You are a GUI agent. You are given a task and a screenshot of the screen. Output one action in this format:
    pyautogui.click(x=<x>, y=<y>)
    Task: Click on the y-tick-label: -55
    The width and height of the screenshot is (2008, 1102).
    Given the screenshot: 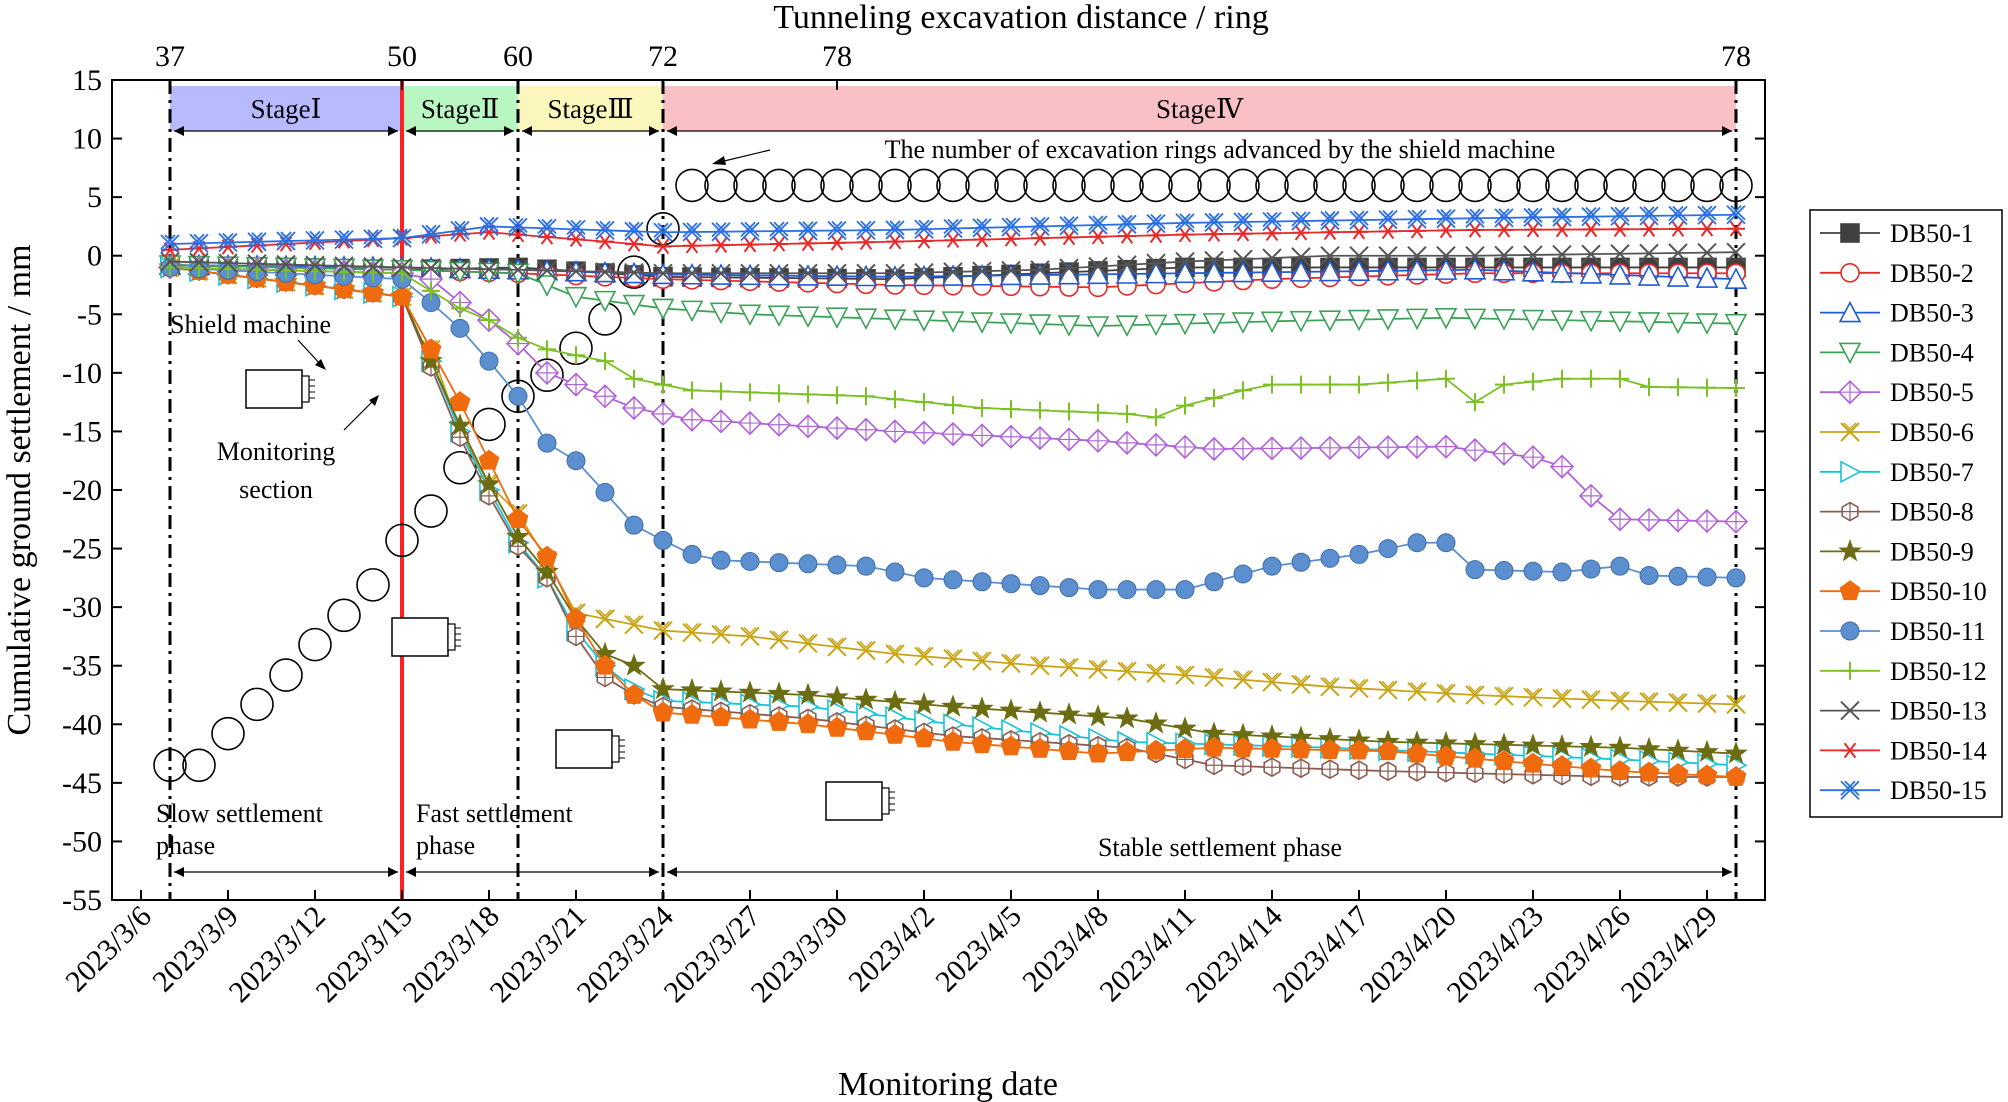 What is the action you would take?
    pyautogui.click(x=82, y=900)
    